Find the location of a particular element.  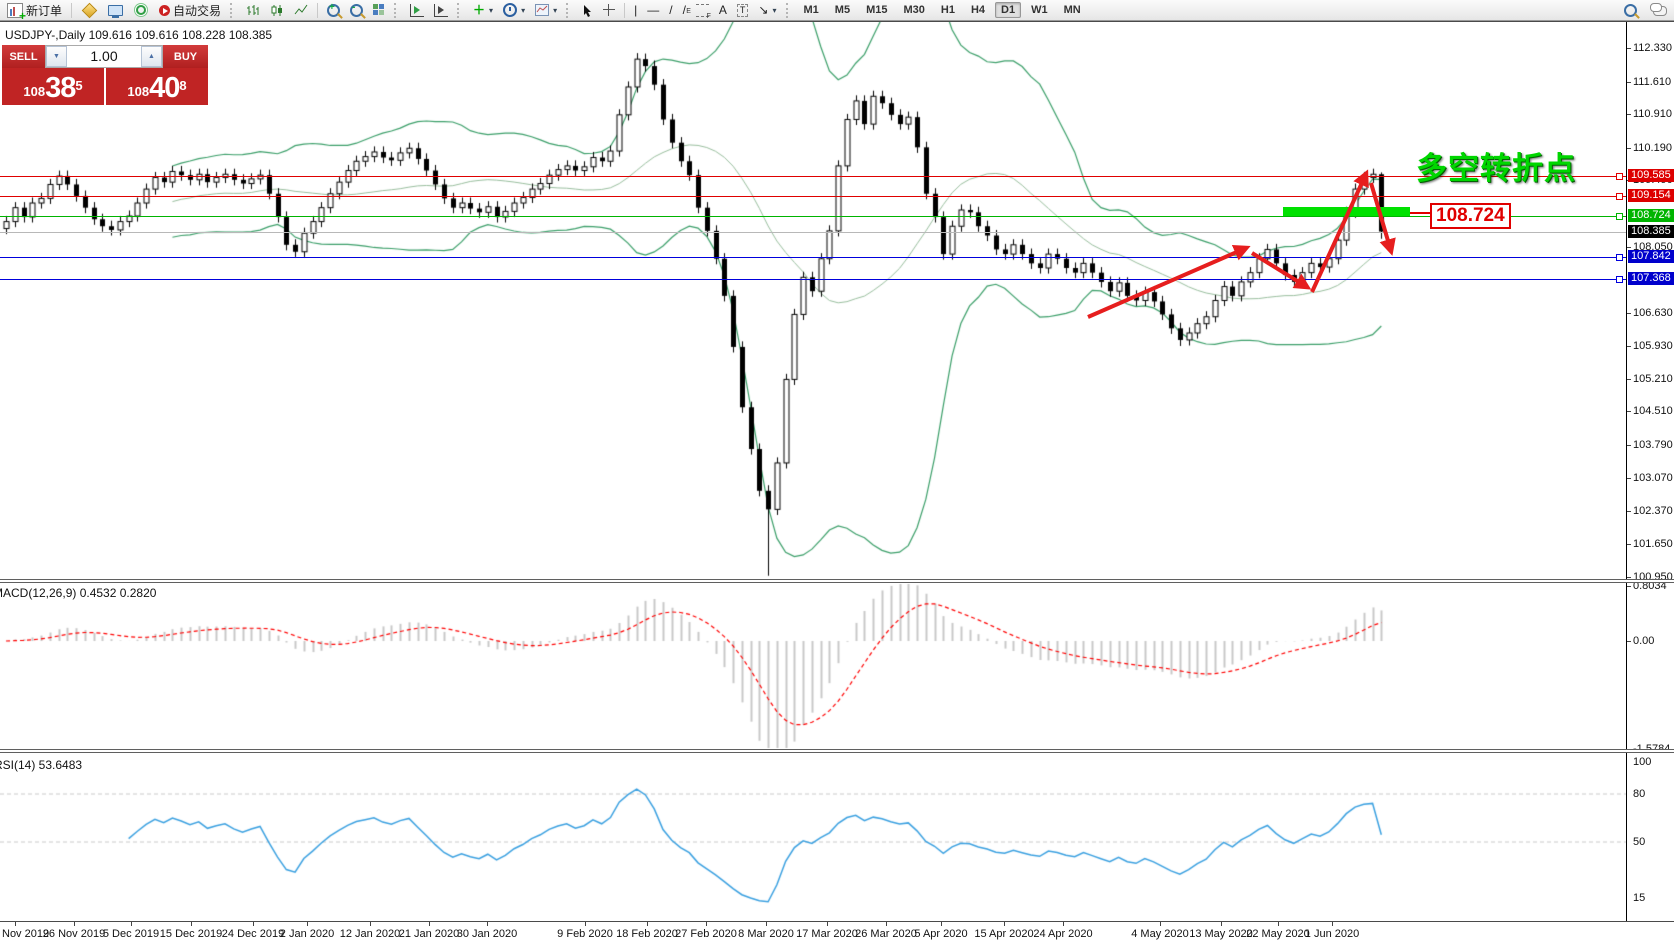

volume-control: ▼ 1.00 ▲ is located at coordinates (104, 56).